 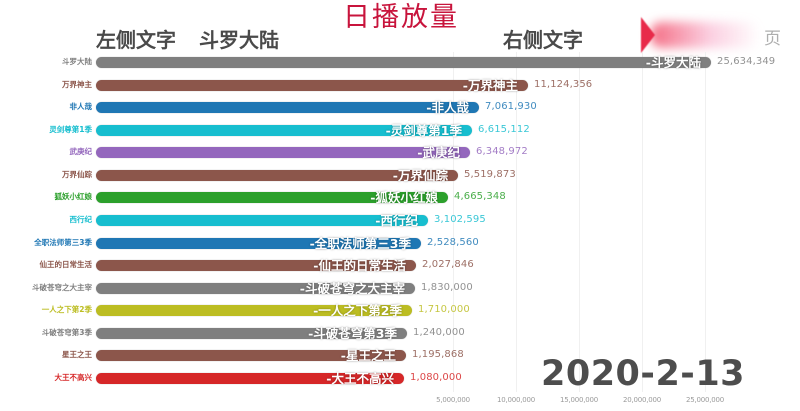 I want to click on bar-inline-label: -斗罗大陆, so click(x=673, y=62).